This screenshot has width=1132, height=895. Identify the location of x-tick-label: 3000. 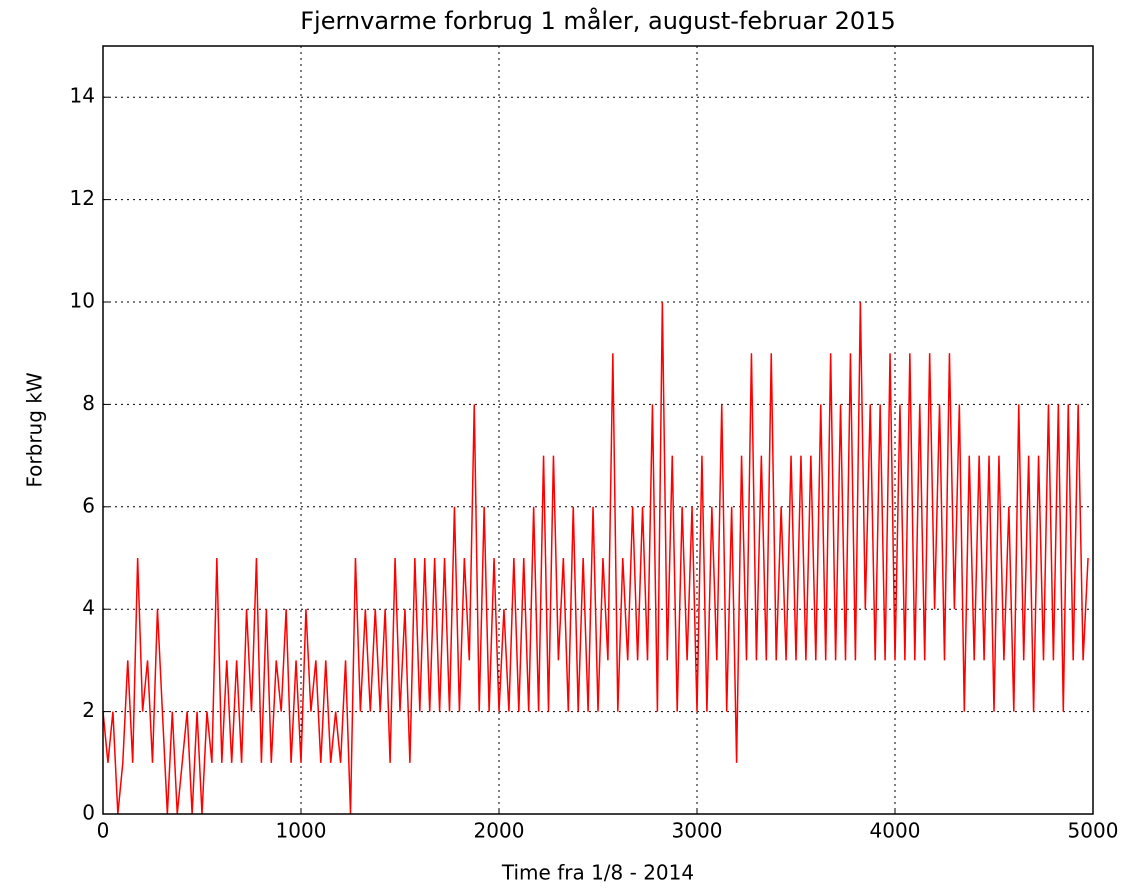
(697, 831).